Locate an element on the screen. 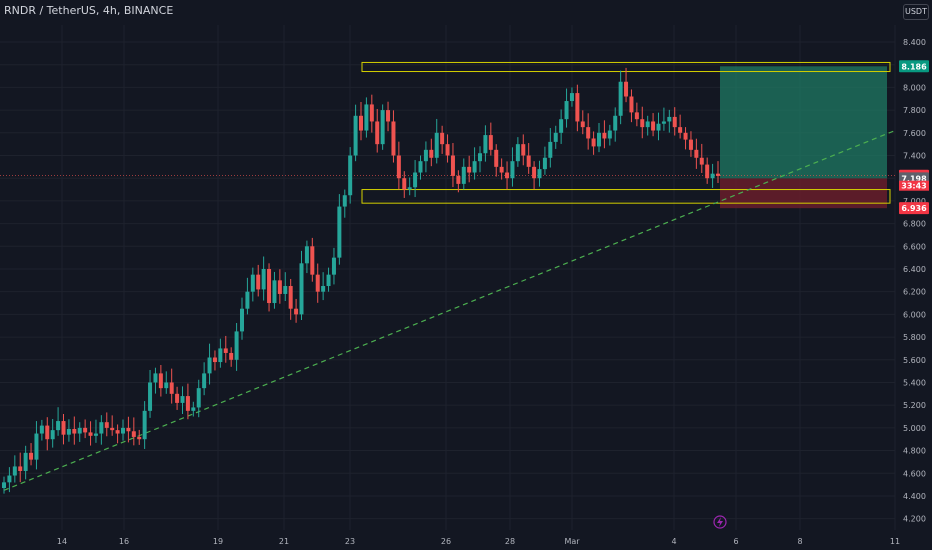  y-tick-label: 7.000 is located at coordinates (914, 201).